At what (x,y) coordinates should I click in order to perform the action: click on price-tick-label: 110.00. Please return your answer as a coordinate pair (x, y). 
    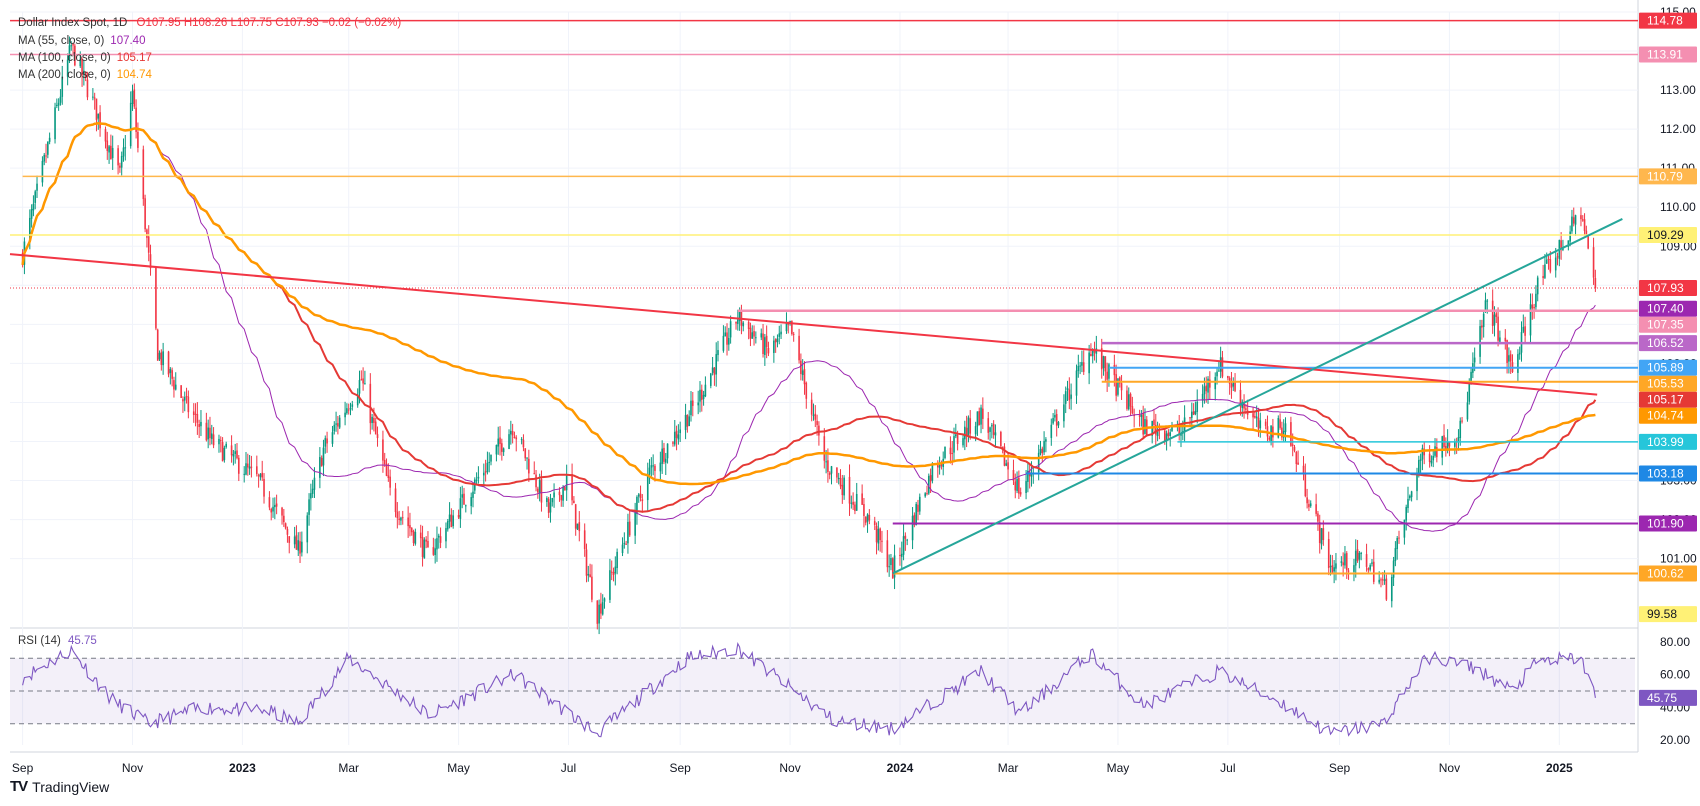
    Looking at the image, I should click on (1678, 207).